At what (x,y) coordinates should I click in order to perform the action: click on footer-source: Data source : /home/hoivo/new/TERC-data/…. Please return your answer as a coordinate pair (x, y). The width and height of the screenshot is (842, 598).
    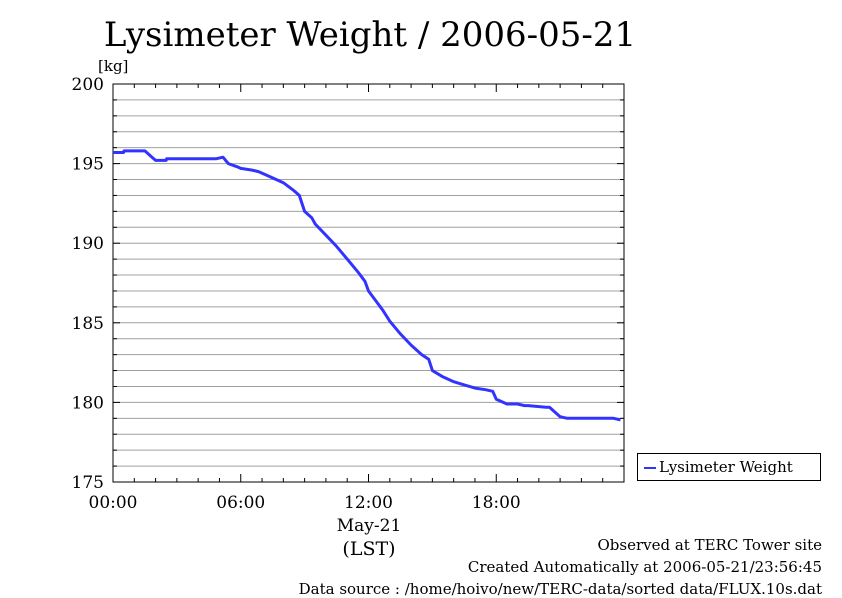
    Looking at the image, I should click on (560, 589).